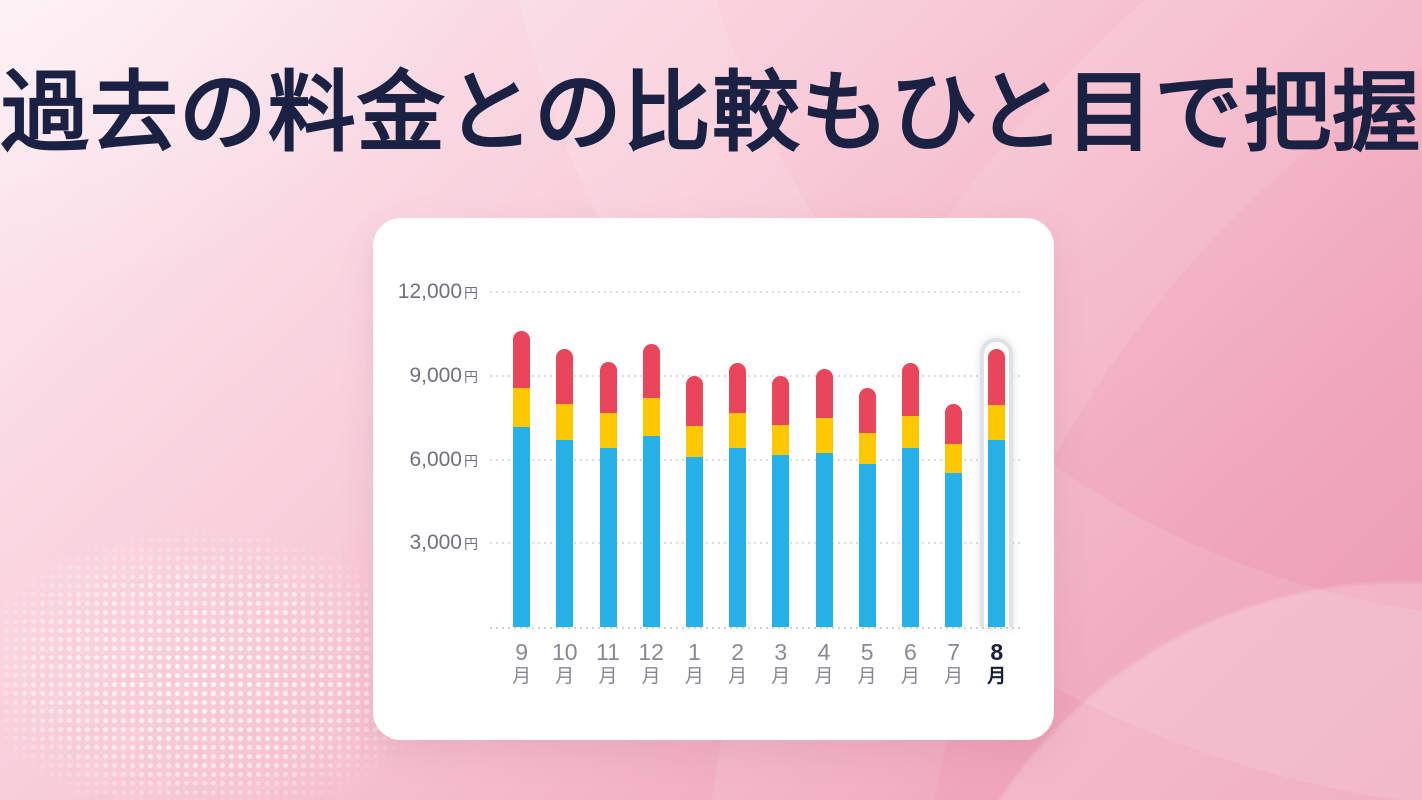  Describe the element at coordinates (608, 664) in the screenshot. I see `month-label-11: 11 月` at that location.